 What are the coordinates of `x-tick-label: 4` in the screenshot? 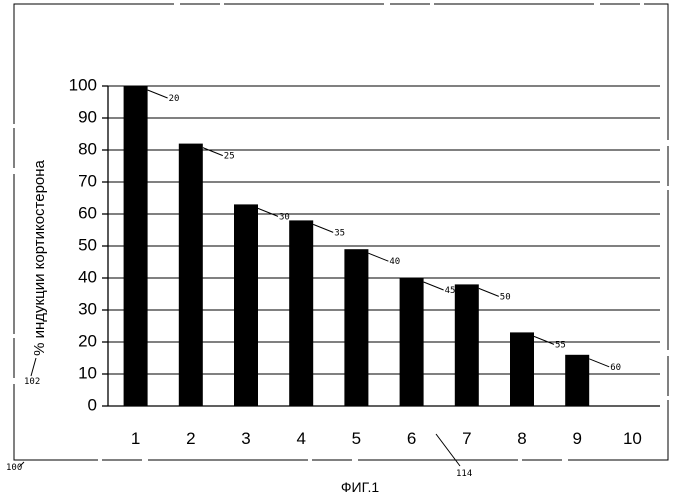 It's located at (300, 438).